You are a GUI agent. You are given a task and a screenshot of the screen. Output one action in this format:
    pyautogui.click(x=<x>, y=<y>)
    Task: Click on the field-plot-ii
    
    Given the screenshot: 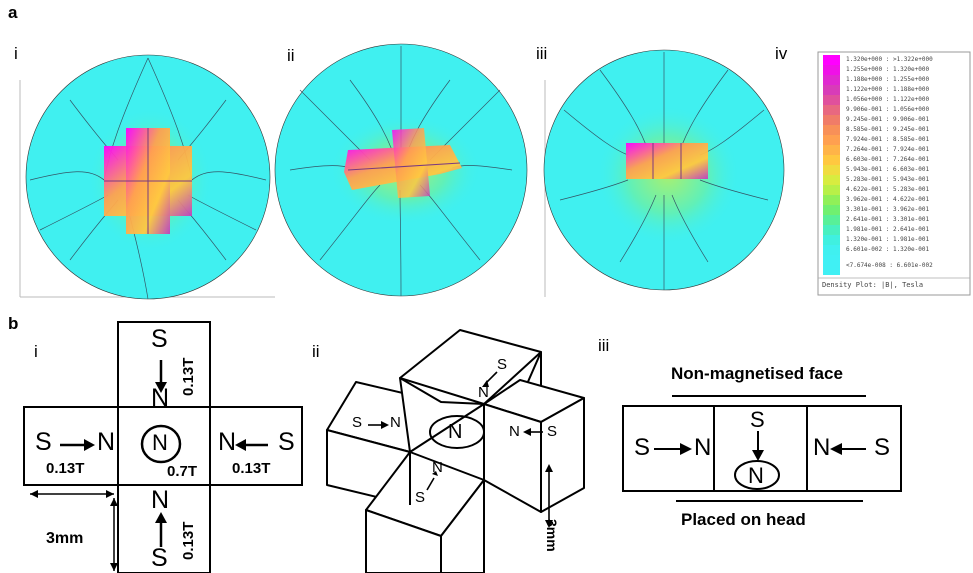 What is the action you would take?
    pyautogui.click(x=401, y=170)
    